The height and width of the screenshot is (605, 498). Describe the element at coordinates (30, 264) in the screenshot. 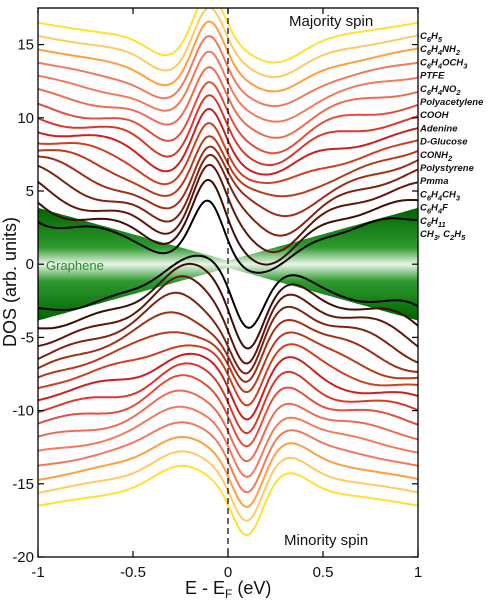

I see `y-tick-label-4: 0` at that location.